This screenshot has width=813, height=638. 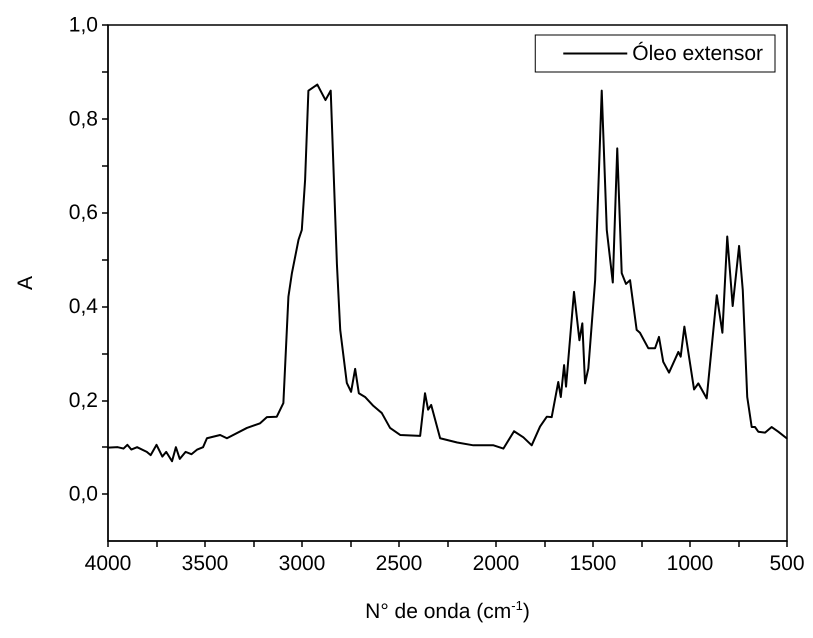 What do you see at coordinates (787, 563) in the screenshot?
I see `x-tick-label: 500` at bounding box center [787, 563].